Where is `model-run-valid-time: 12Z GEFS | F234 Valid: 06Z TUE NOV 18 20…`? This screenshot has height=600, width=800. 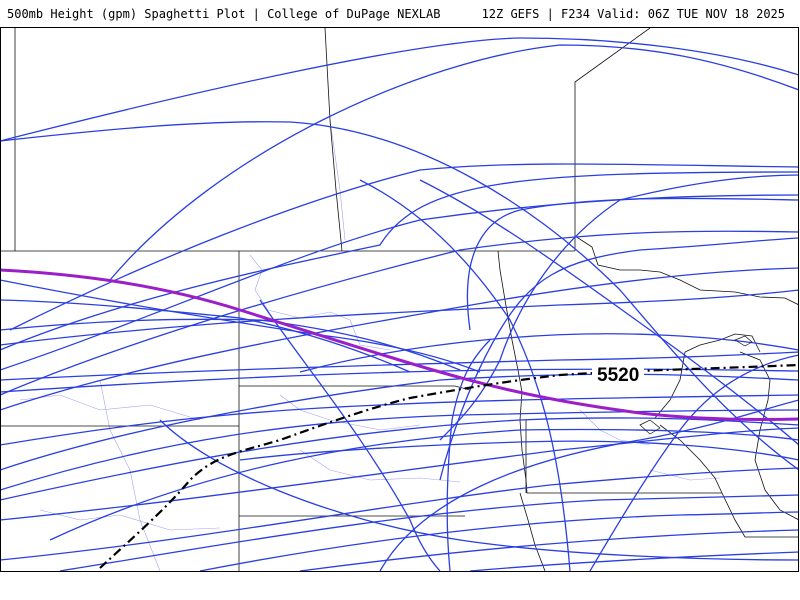
model-run-valid-time: 12Z GEFS | F234 Valid: 06Z TUE NOV 18 20… is located at coordinates (633, 14).